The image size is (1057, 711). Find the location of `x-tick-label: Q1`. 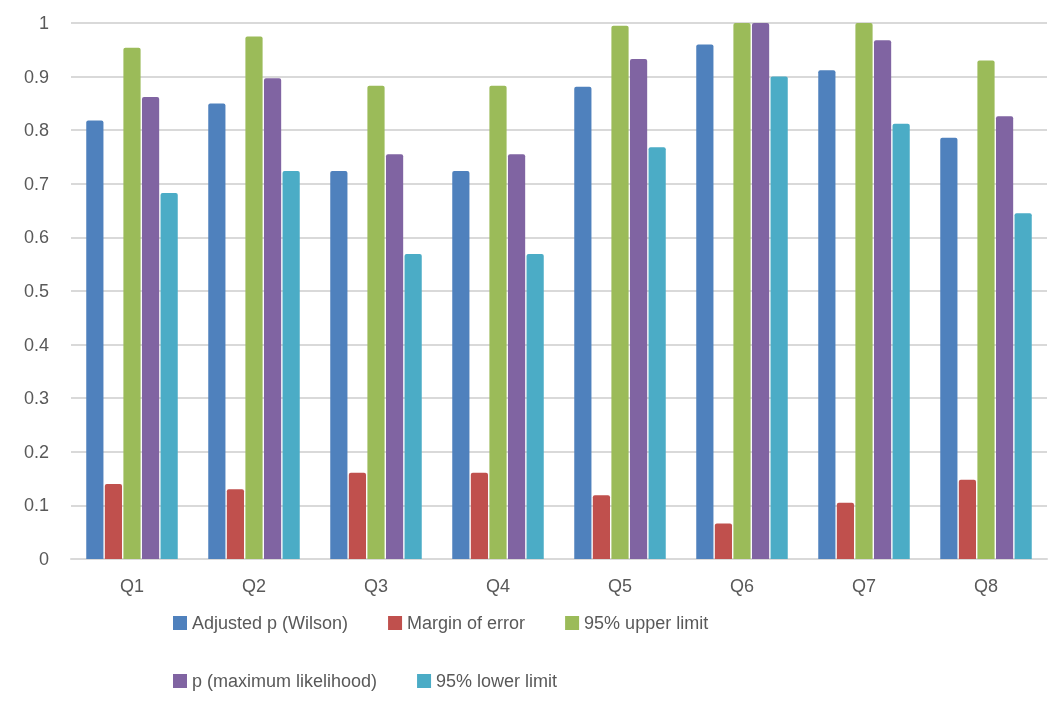

x-tick-label: Q1 is located at coordinates (132, 586).